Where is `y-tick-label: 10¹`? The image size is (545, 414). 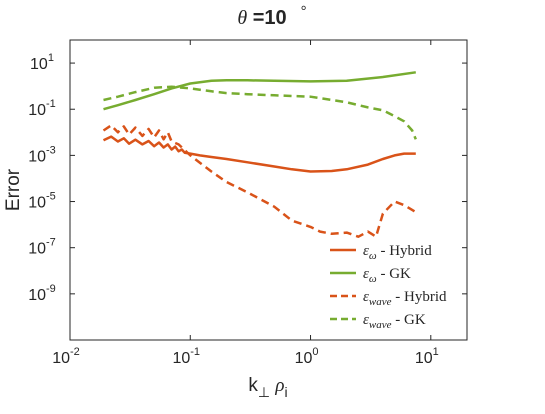 y-tick-label: 10¹ is located at coordinates (42, 62).